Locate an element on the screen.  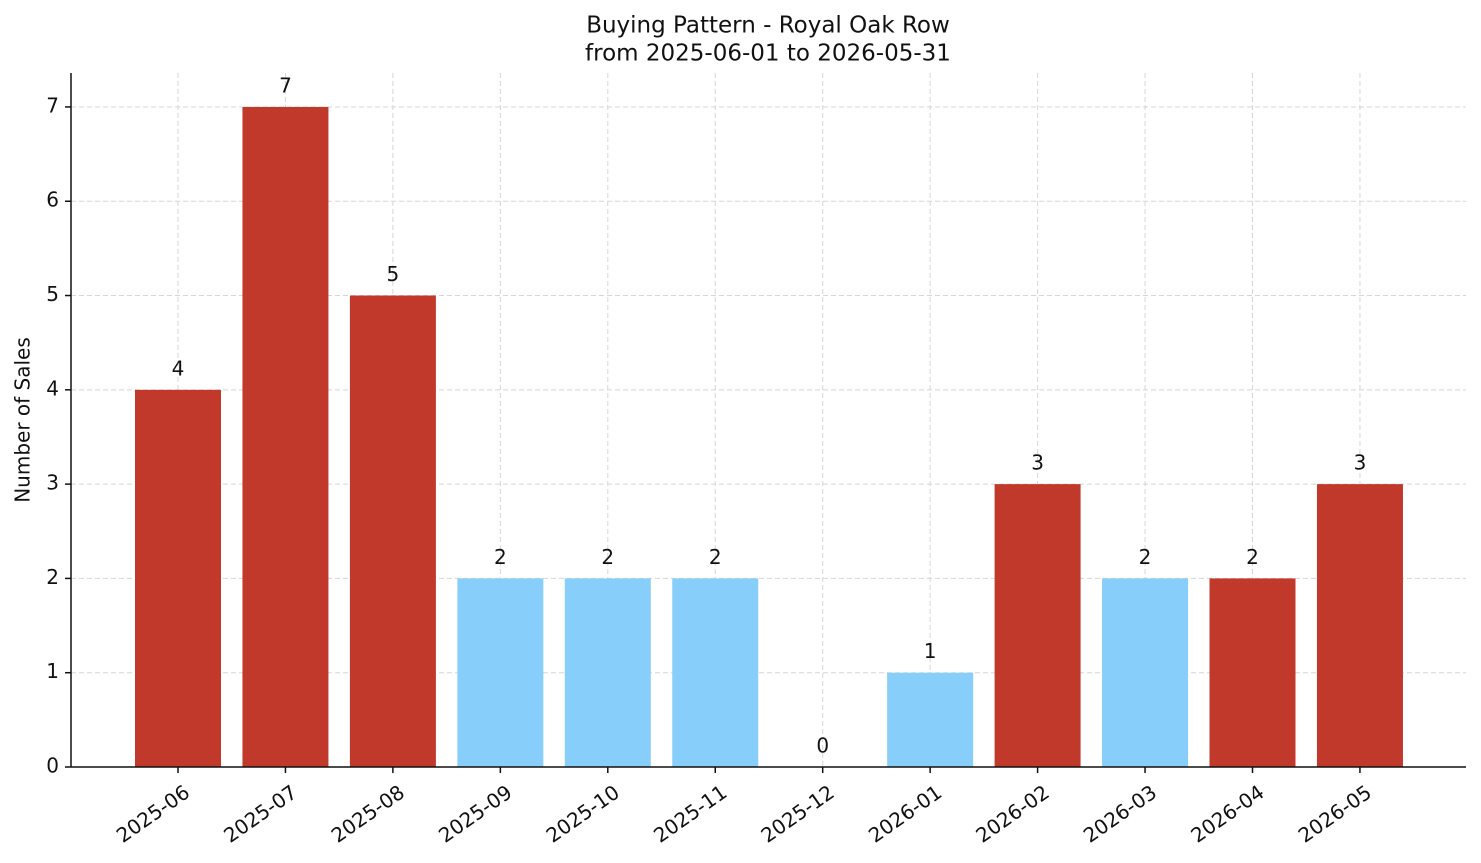
x-tick-label: 2026-03 is located at coordinates (1120, 814).